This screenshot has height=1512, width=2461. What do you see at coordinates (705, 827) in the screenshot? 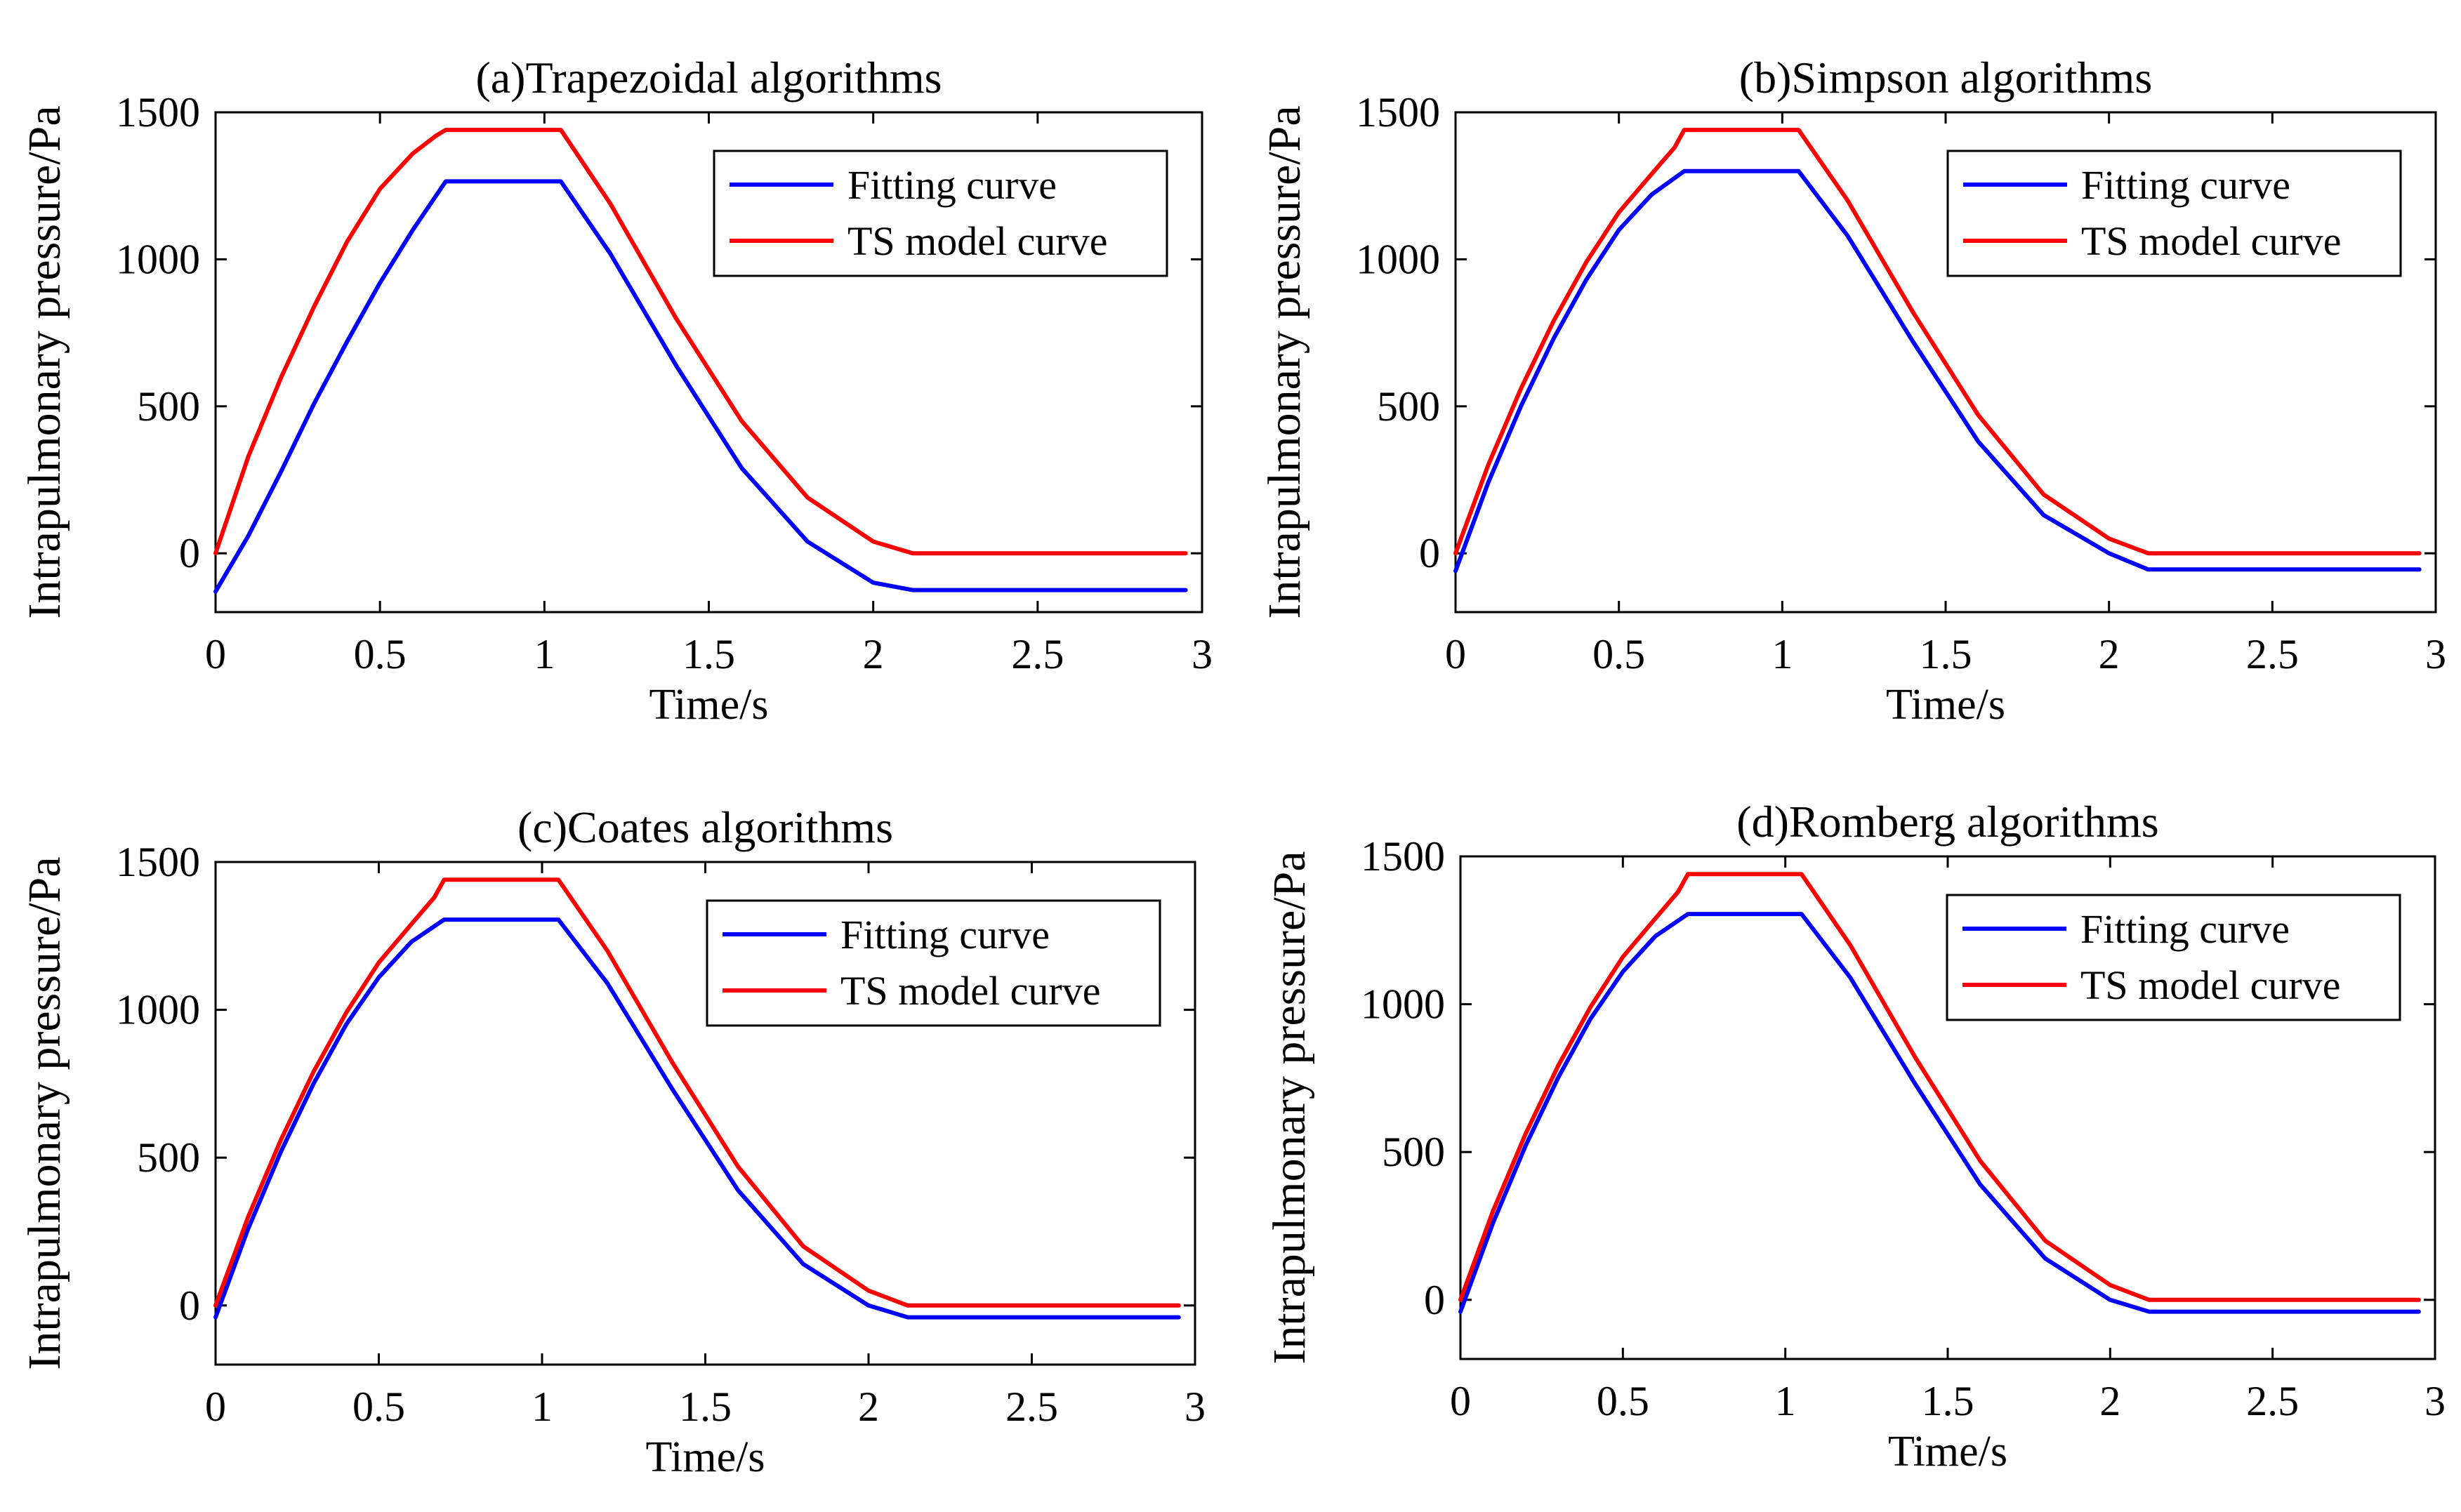
I see `chart-title: (c)Coates algorithms` at bounding box center [705, 827].